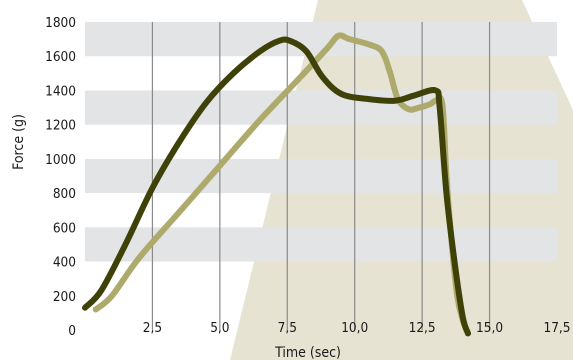  Describe the element at coordinates (219, 328) in the screenshot. I see `x-tick-label: 5,0` at that location.